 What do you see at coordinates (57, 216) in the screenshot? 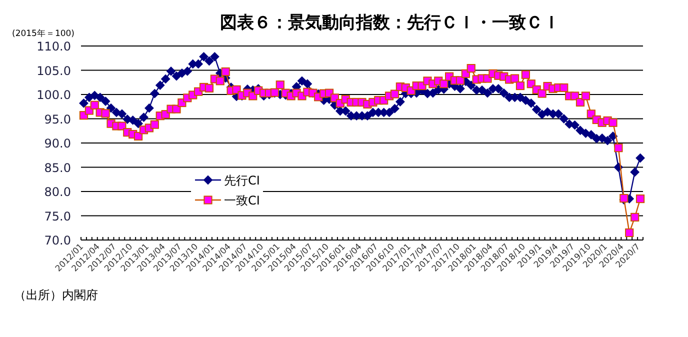
I see `y-tick-label: 75.0` at bounding box center [57, 216].